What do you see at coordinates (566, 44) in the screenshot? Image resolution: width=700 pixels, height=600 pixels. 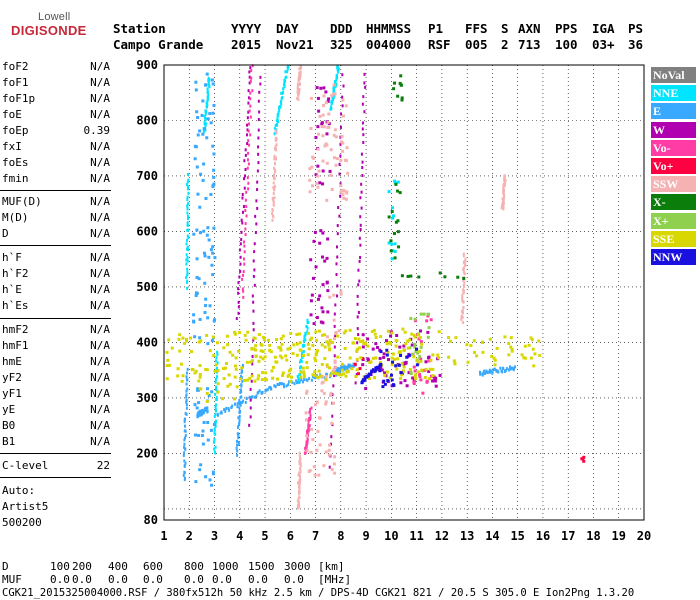 I see `header-pps-value: 100` at bounding box center [566, 44].